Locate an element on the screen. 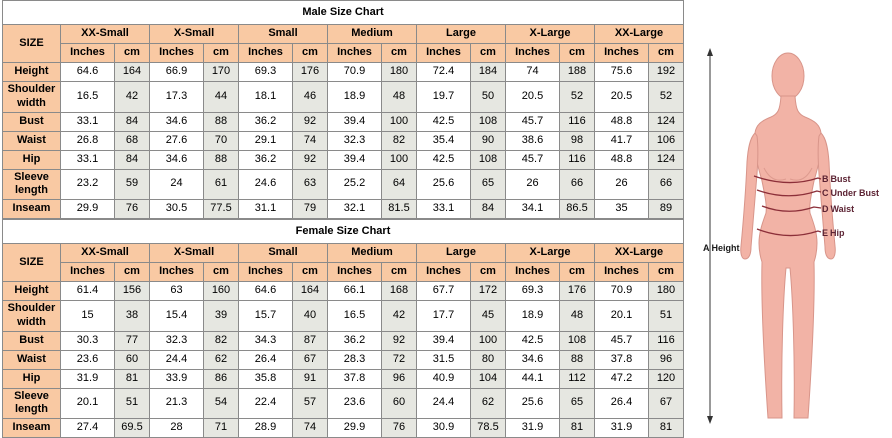 This screenshot has width=892, height=438. size-name-cell: XX-Large is located at coordinates (639, 253).